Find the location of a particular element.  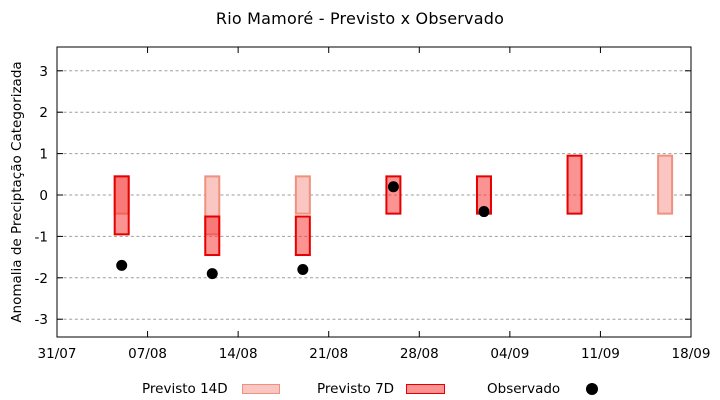

previsto-14d-swatch-icon is located at coordinates (261, 389).